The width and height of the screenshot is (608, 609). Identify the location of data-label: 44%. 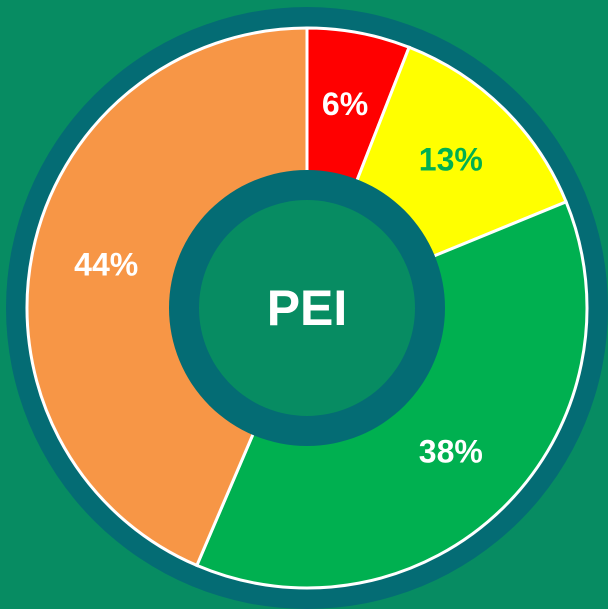
(106, 264).